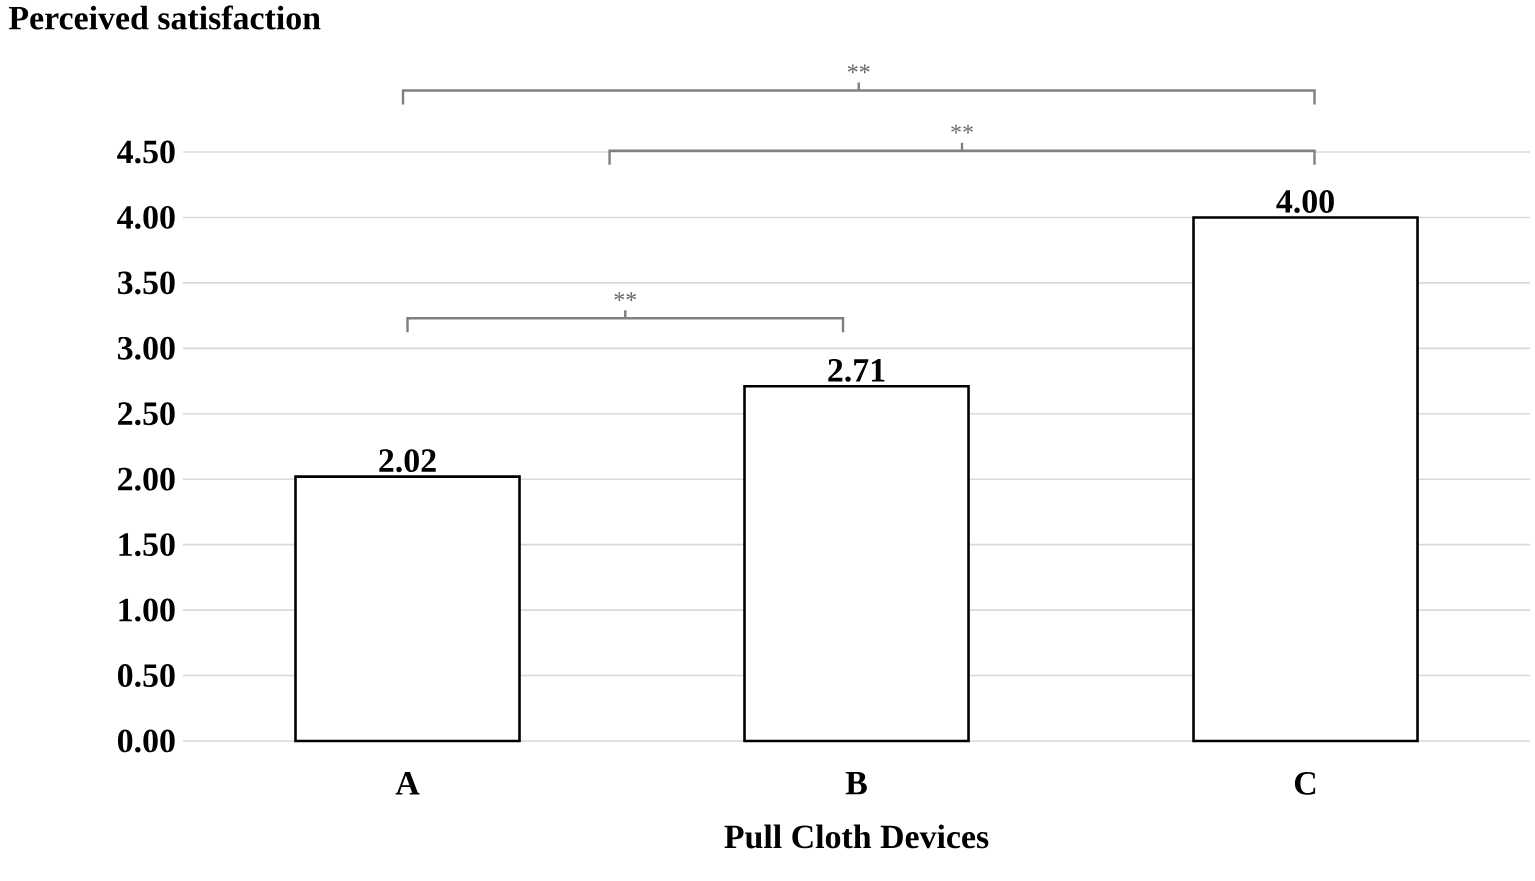  Describe the element at coordinates (856, 783) in the screenshot. I see `x-tick-label: B` at that location.